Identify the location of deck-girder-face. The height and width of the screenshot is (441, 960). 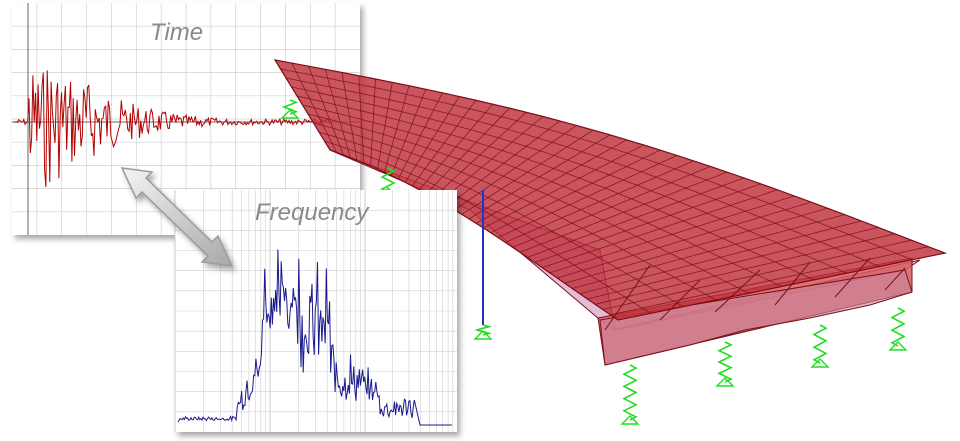
(756, 317).